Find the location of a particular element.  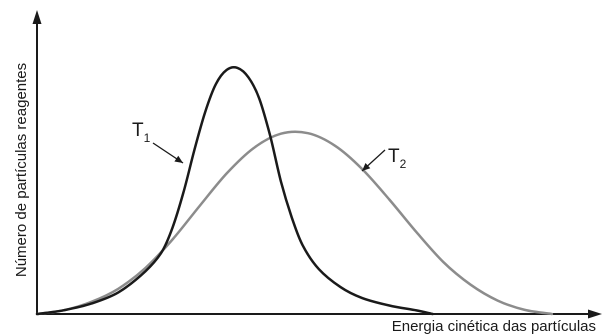

y-axis-label: Número de partículas reagentes is located at coordinates (21, 170).